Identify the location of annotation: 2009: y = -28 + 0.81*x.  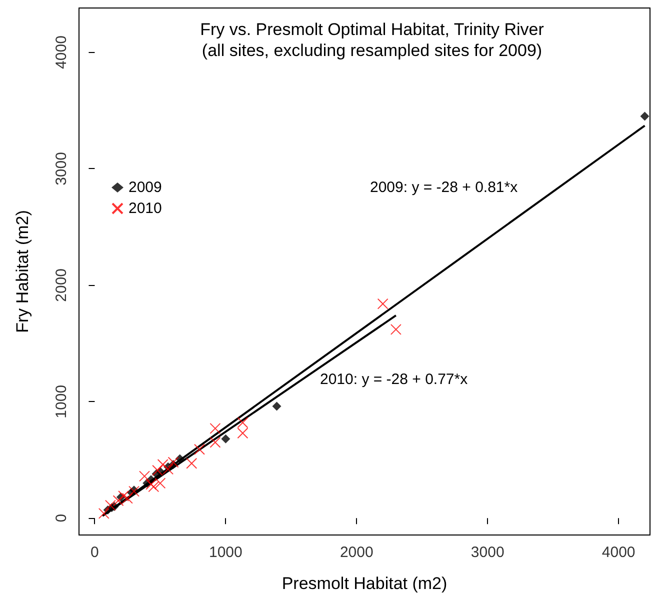
(444, 187).